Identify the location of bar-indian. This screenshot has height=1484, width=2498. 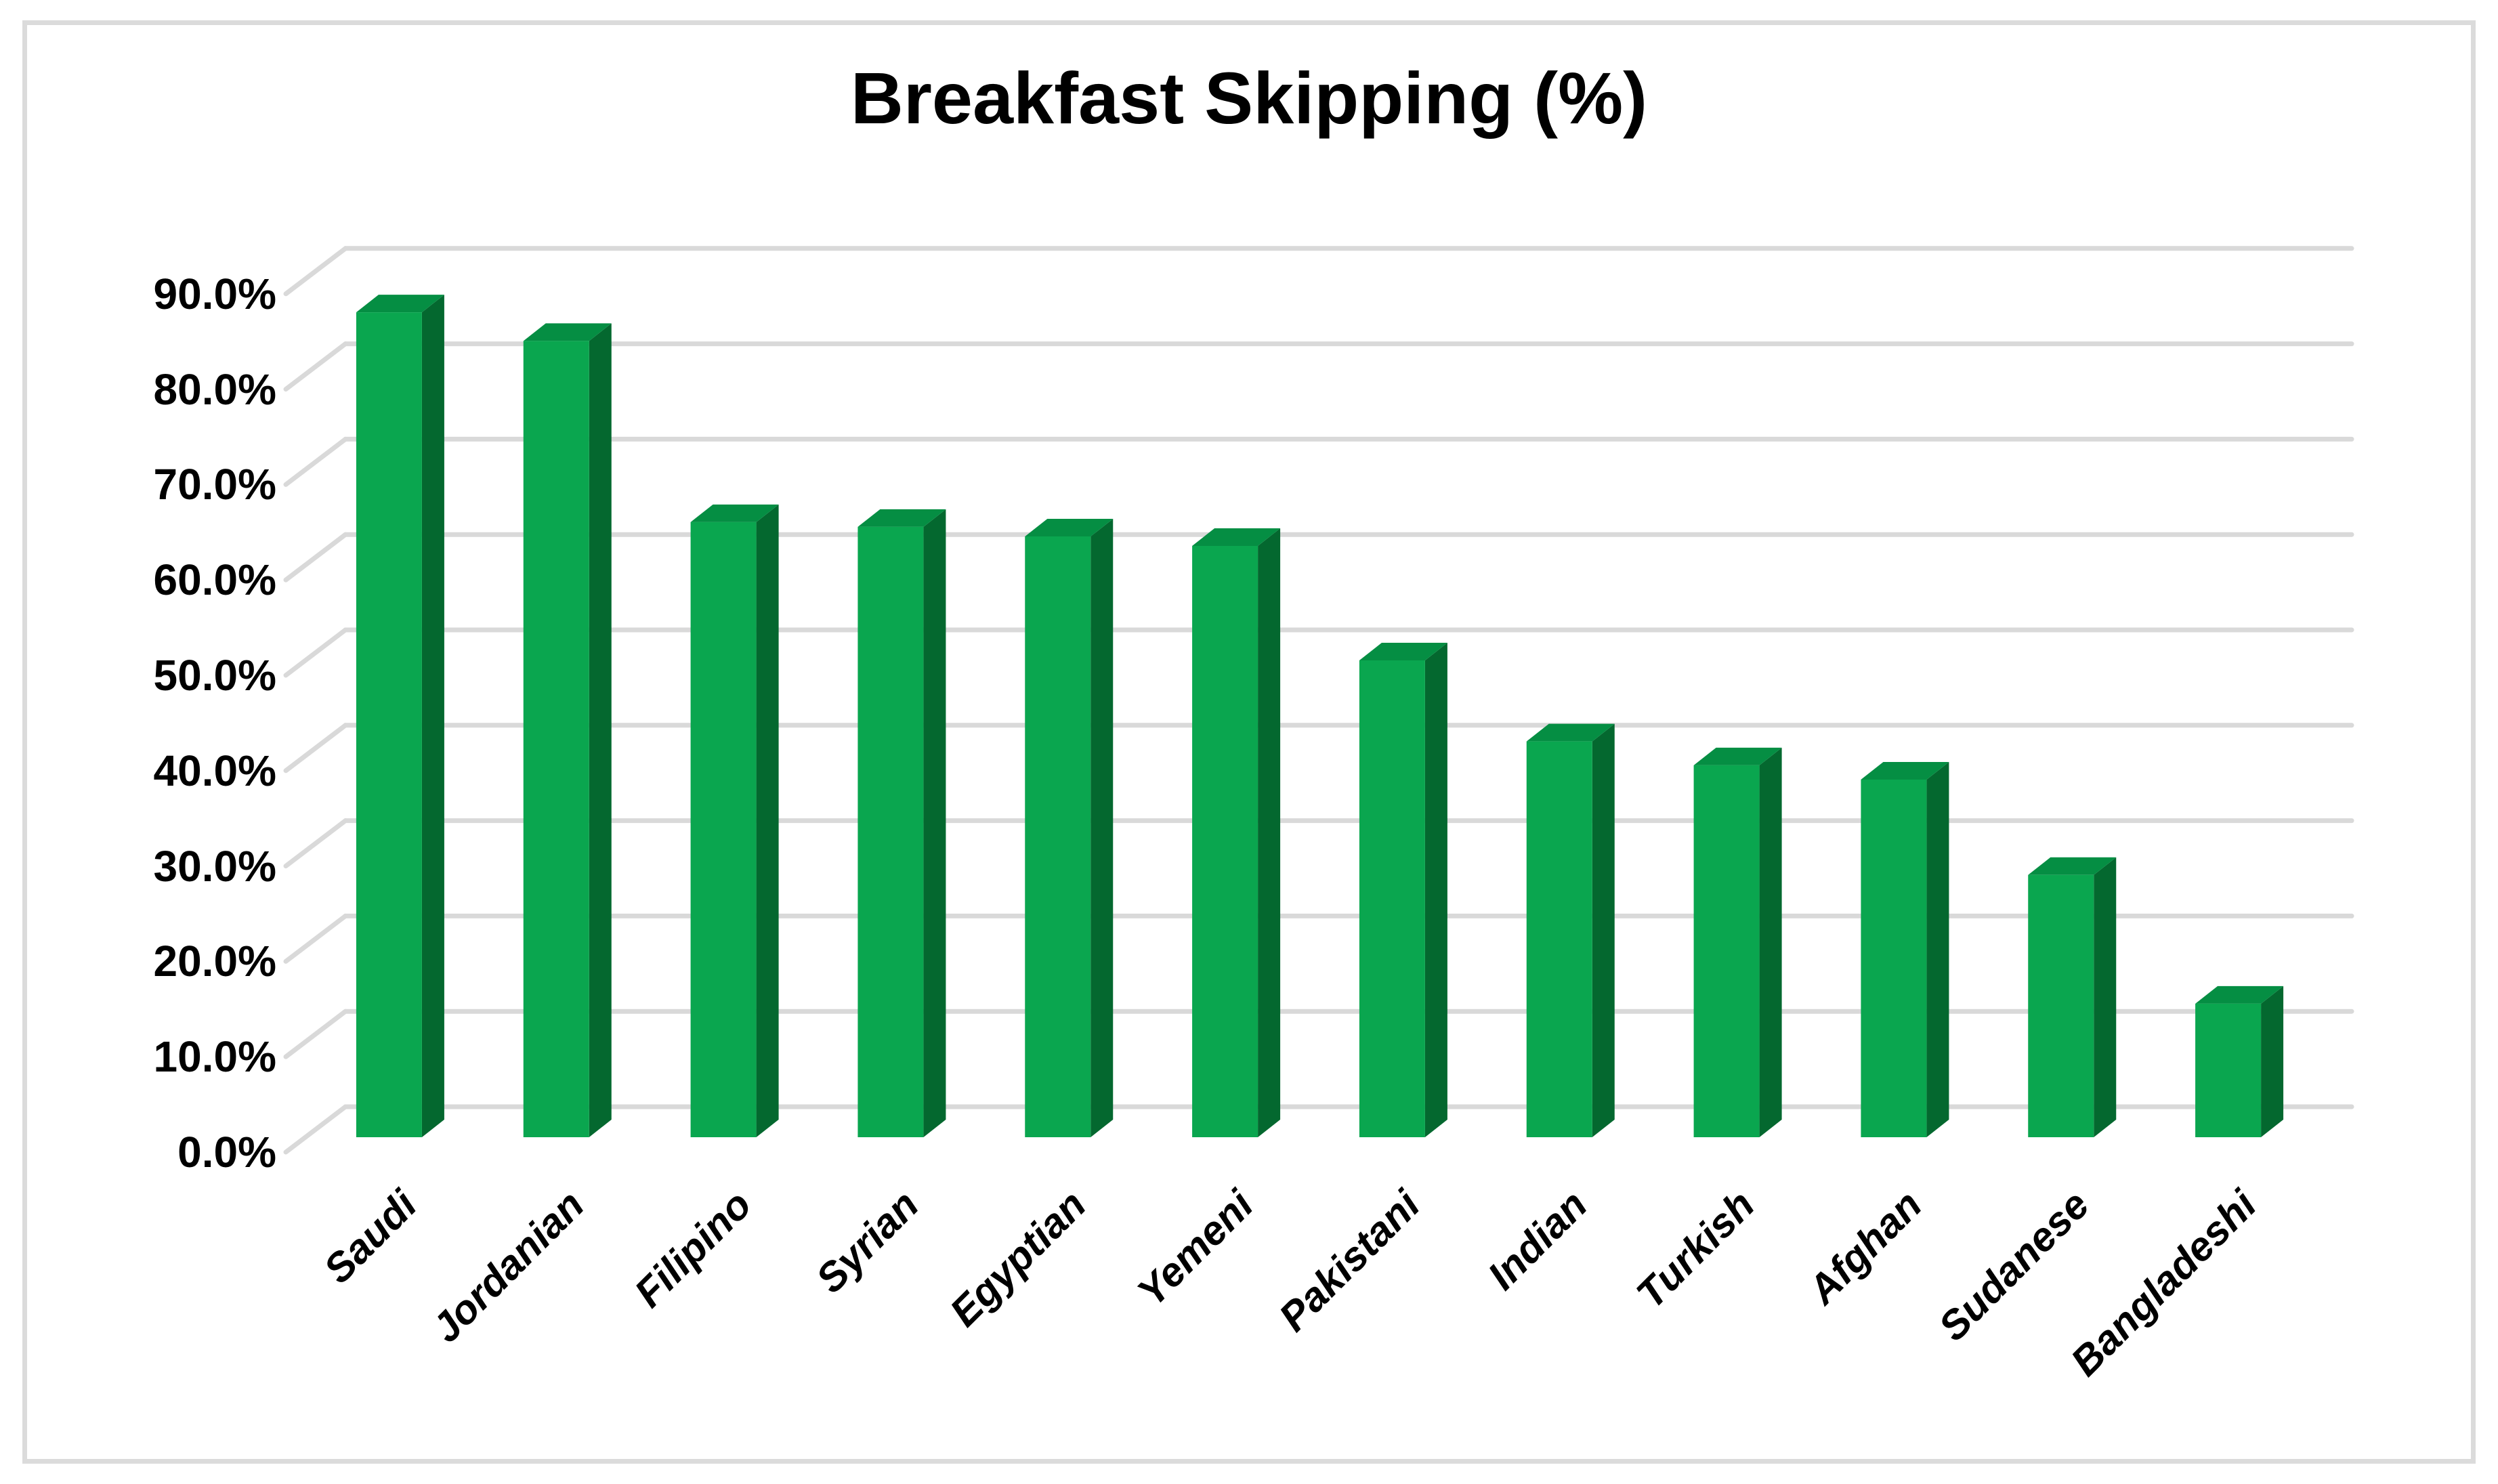
(1559, 939).